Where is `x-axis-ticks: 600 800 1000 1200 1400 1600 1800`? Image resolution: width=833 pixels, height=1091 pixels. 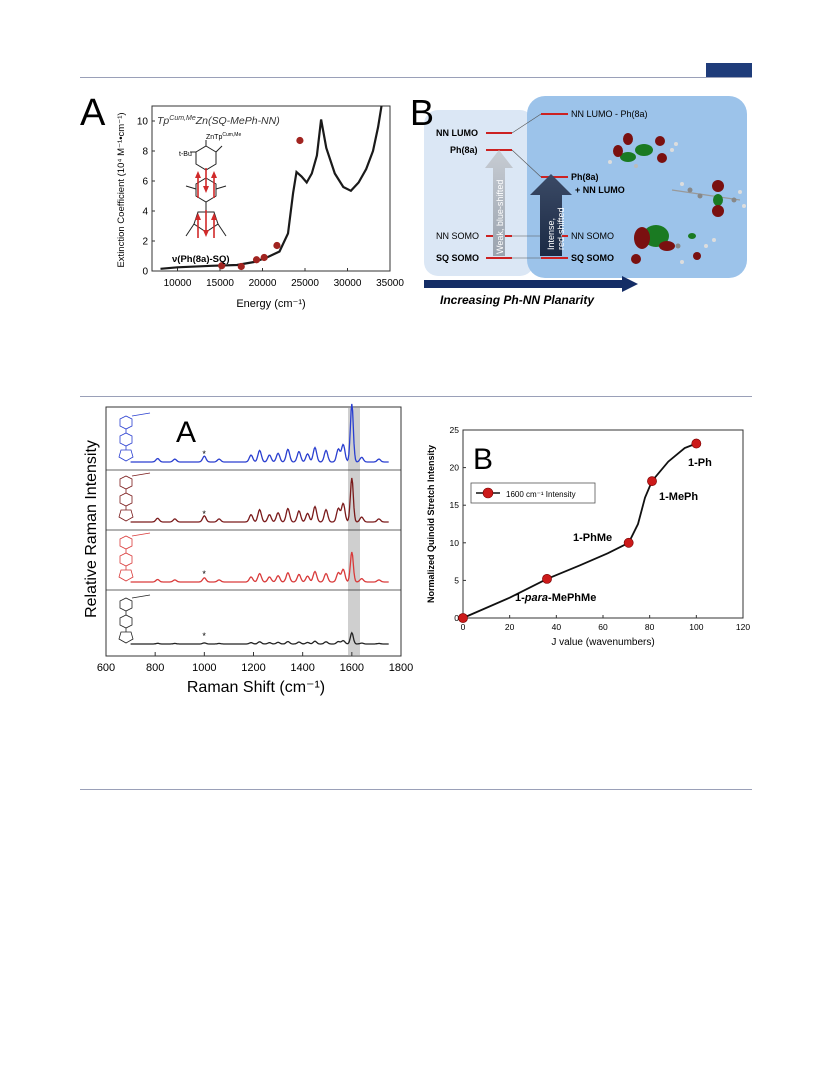
x-axis-ticks: 600 800 1000 1200 1400 1600 1800 is located at coordinates (255, 663).